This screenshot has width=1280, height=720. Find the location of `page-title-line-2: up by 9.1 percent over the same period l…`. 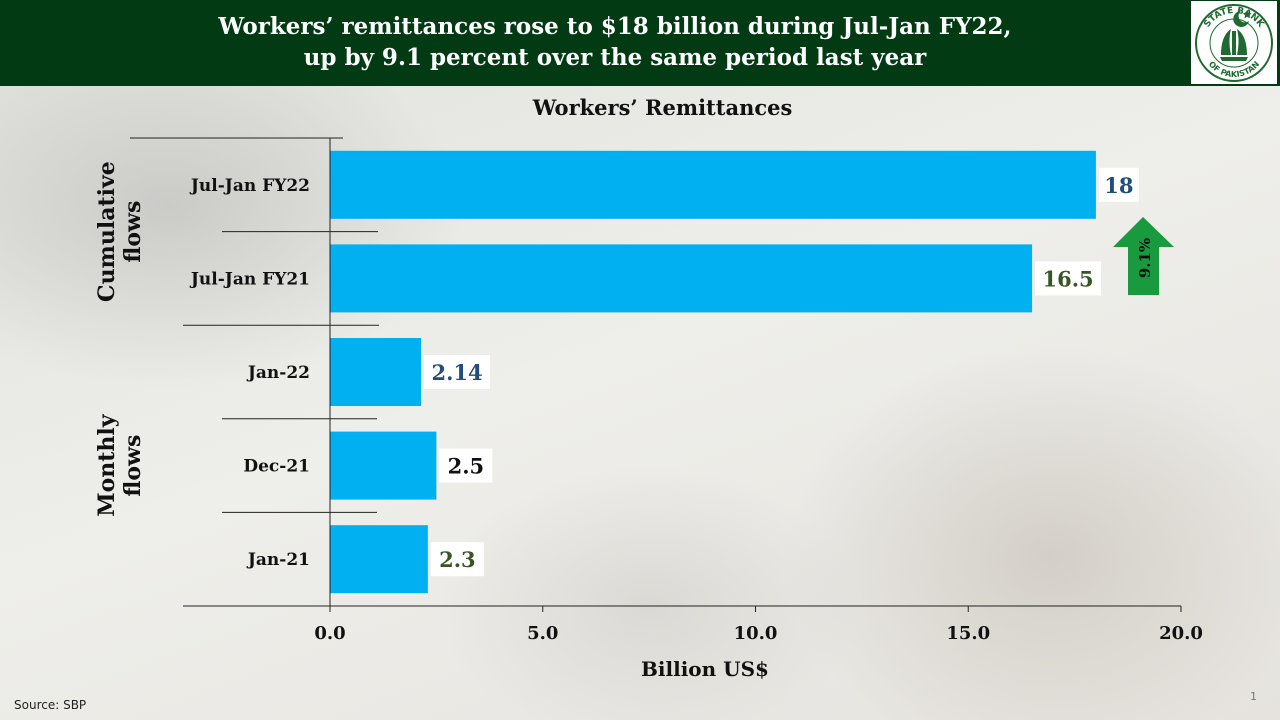

page-title-line-2: up by 9.1 percent over the same period l… is located at coordinates (615, 57).